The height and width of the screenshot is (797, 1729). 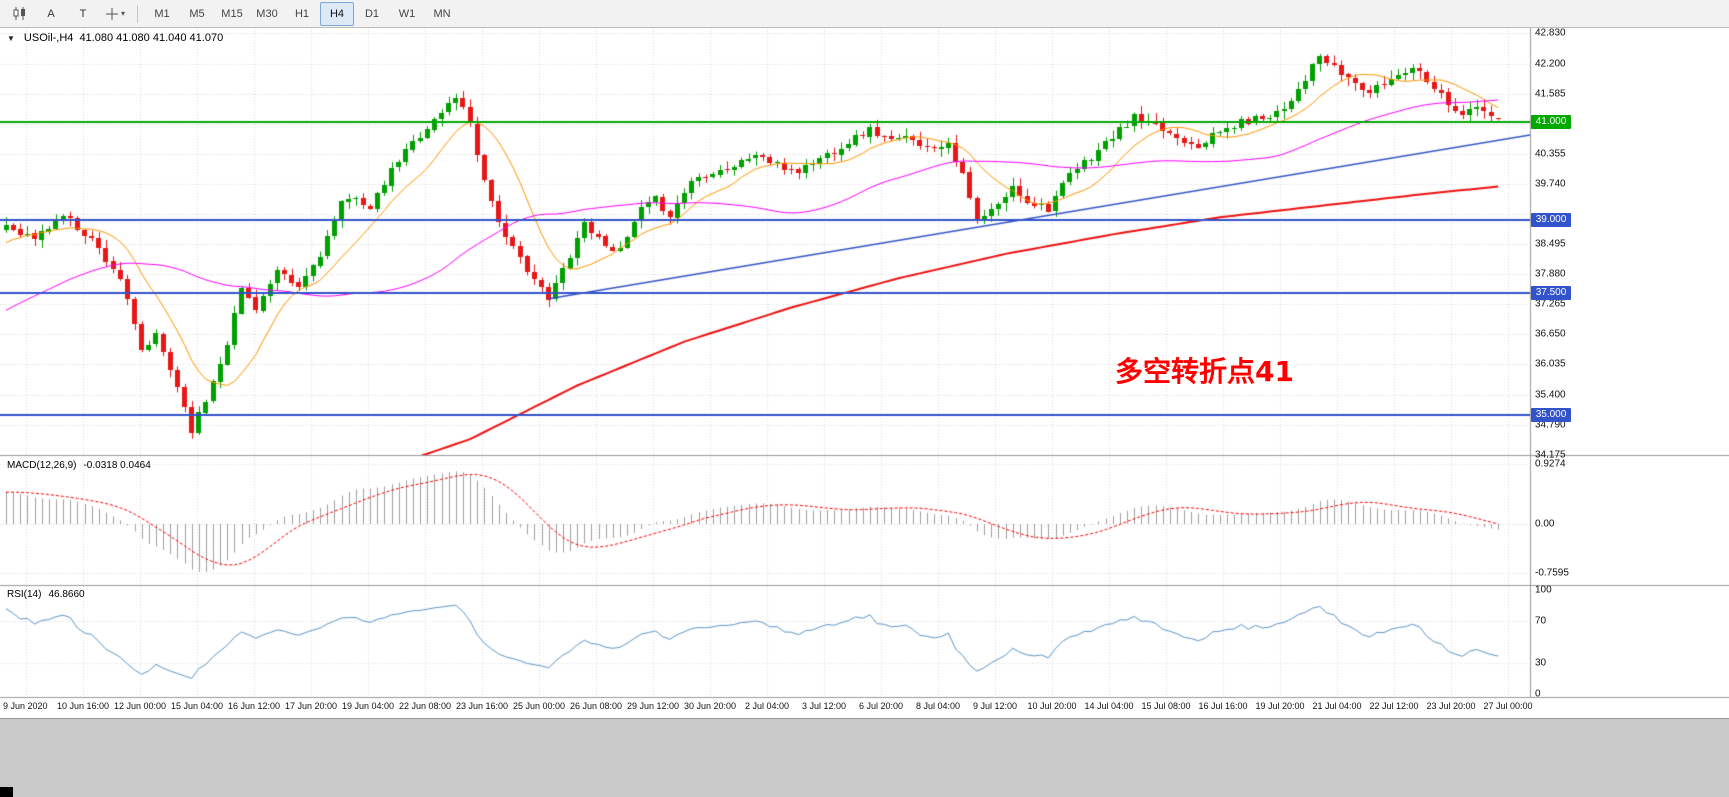 I want to click on price-axis-label: 34.175, so click(x=1550, y=455).